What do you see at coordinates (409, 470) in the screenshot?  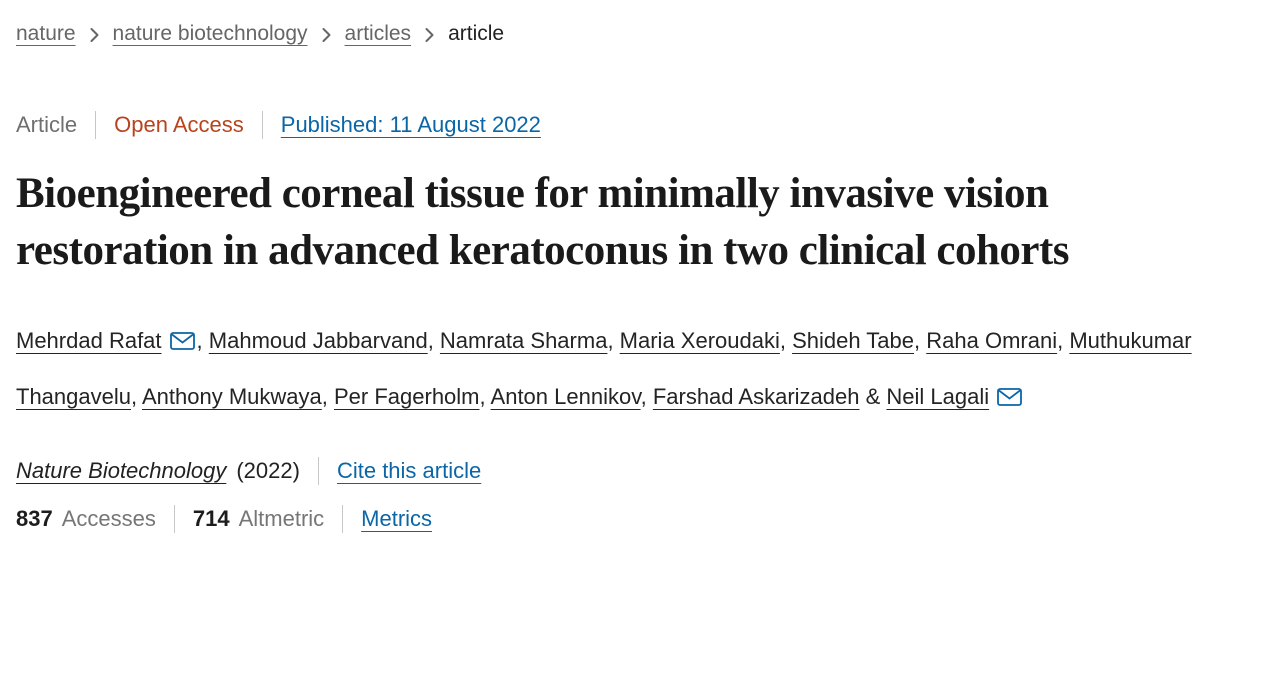 I see `cite-article-link: Cite this article` at bounding box center [409, 470].